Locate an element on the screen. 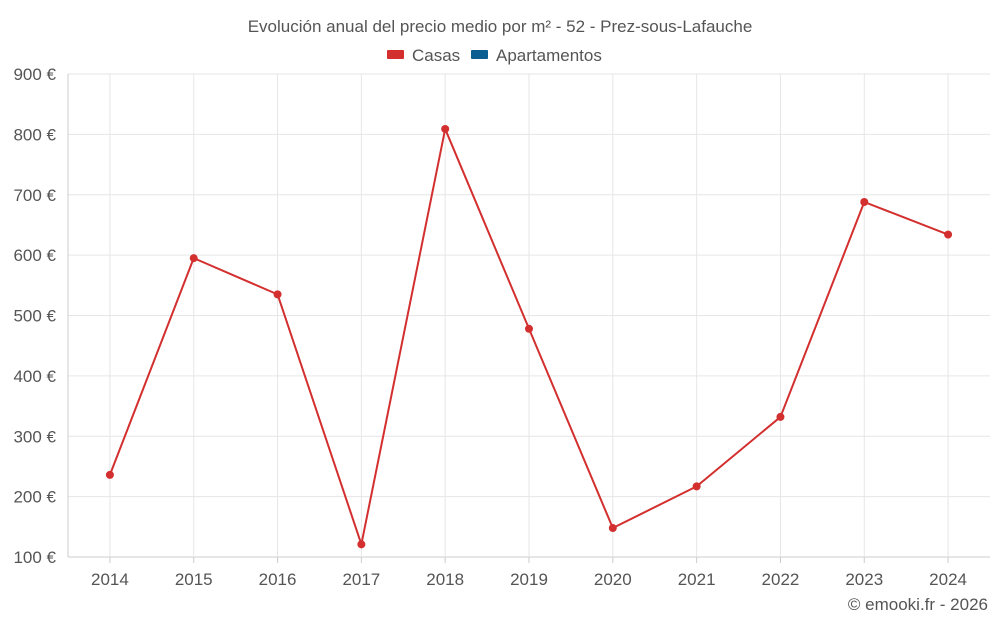 The image size is (1000, 625). legend-swatch-casas is located at coordinates (395, 54).